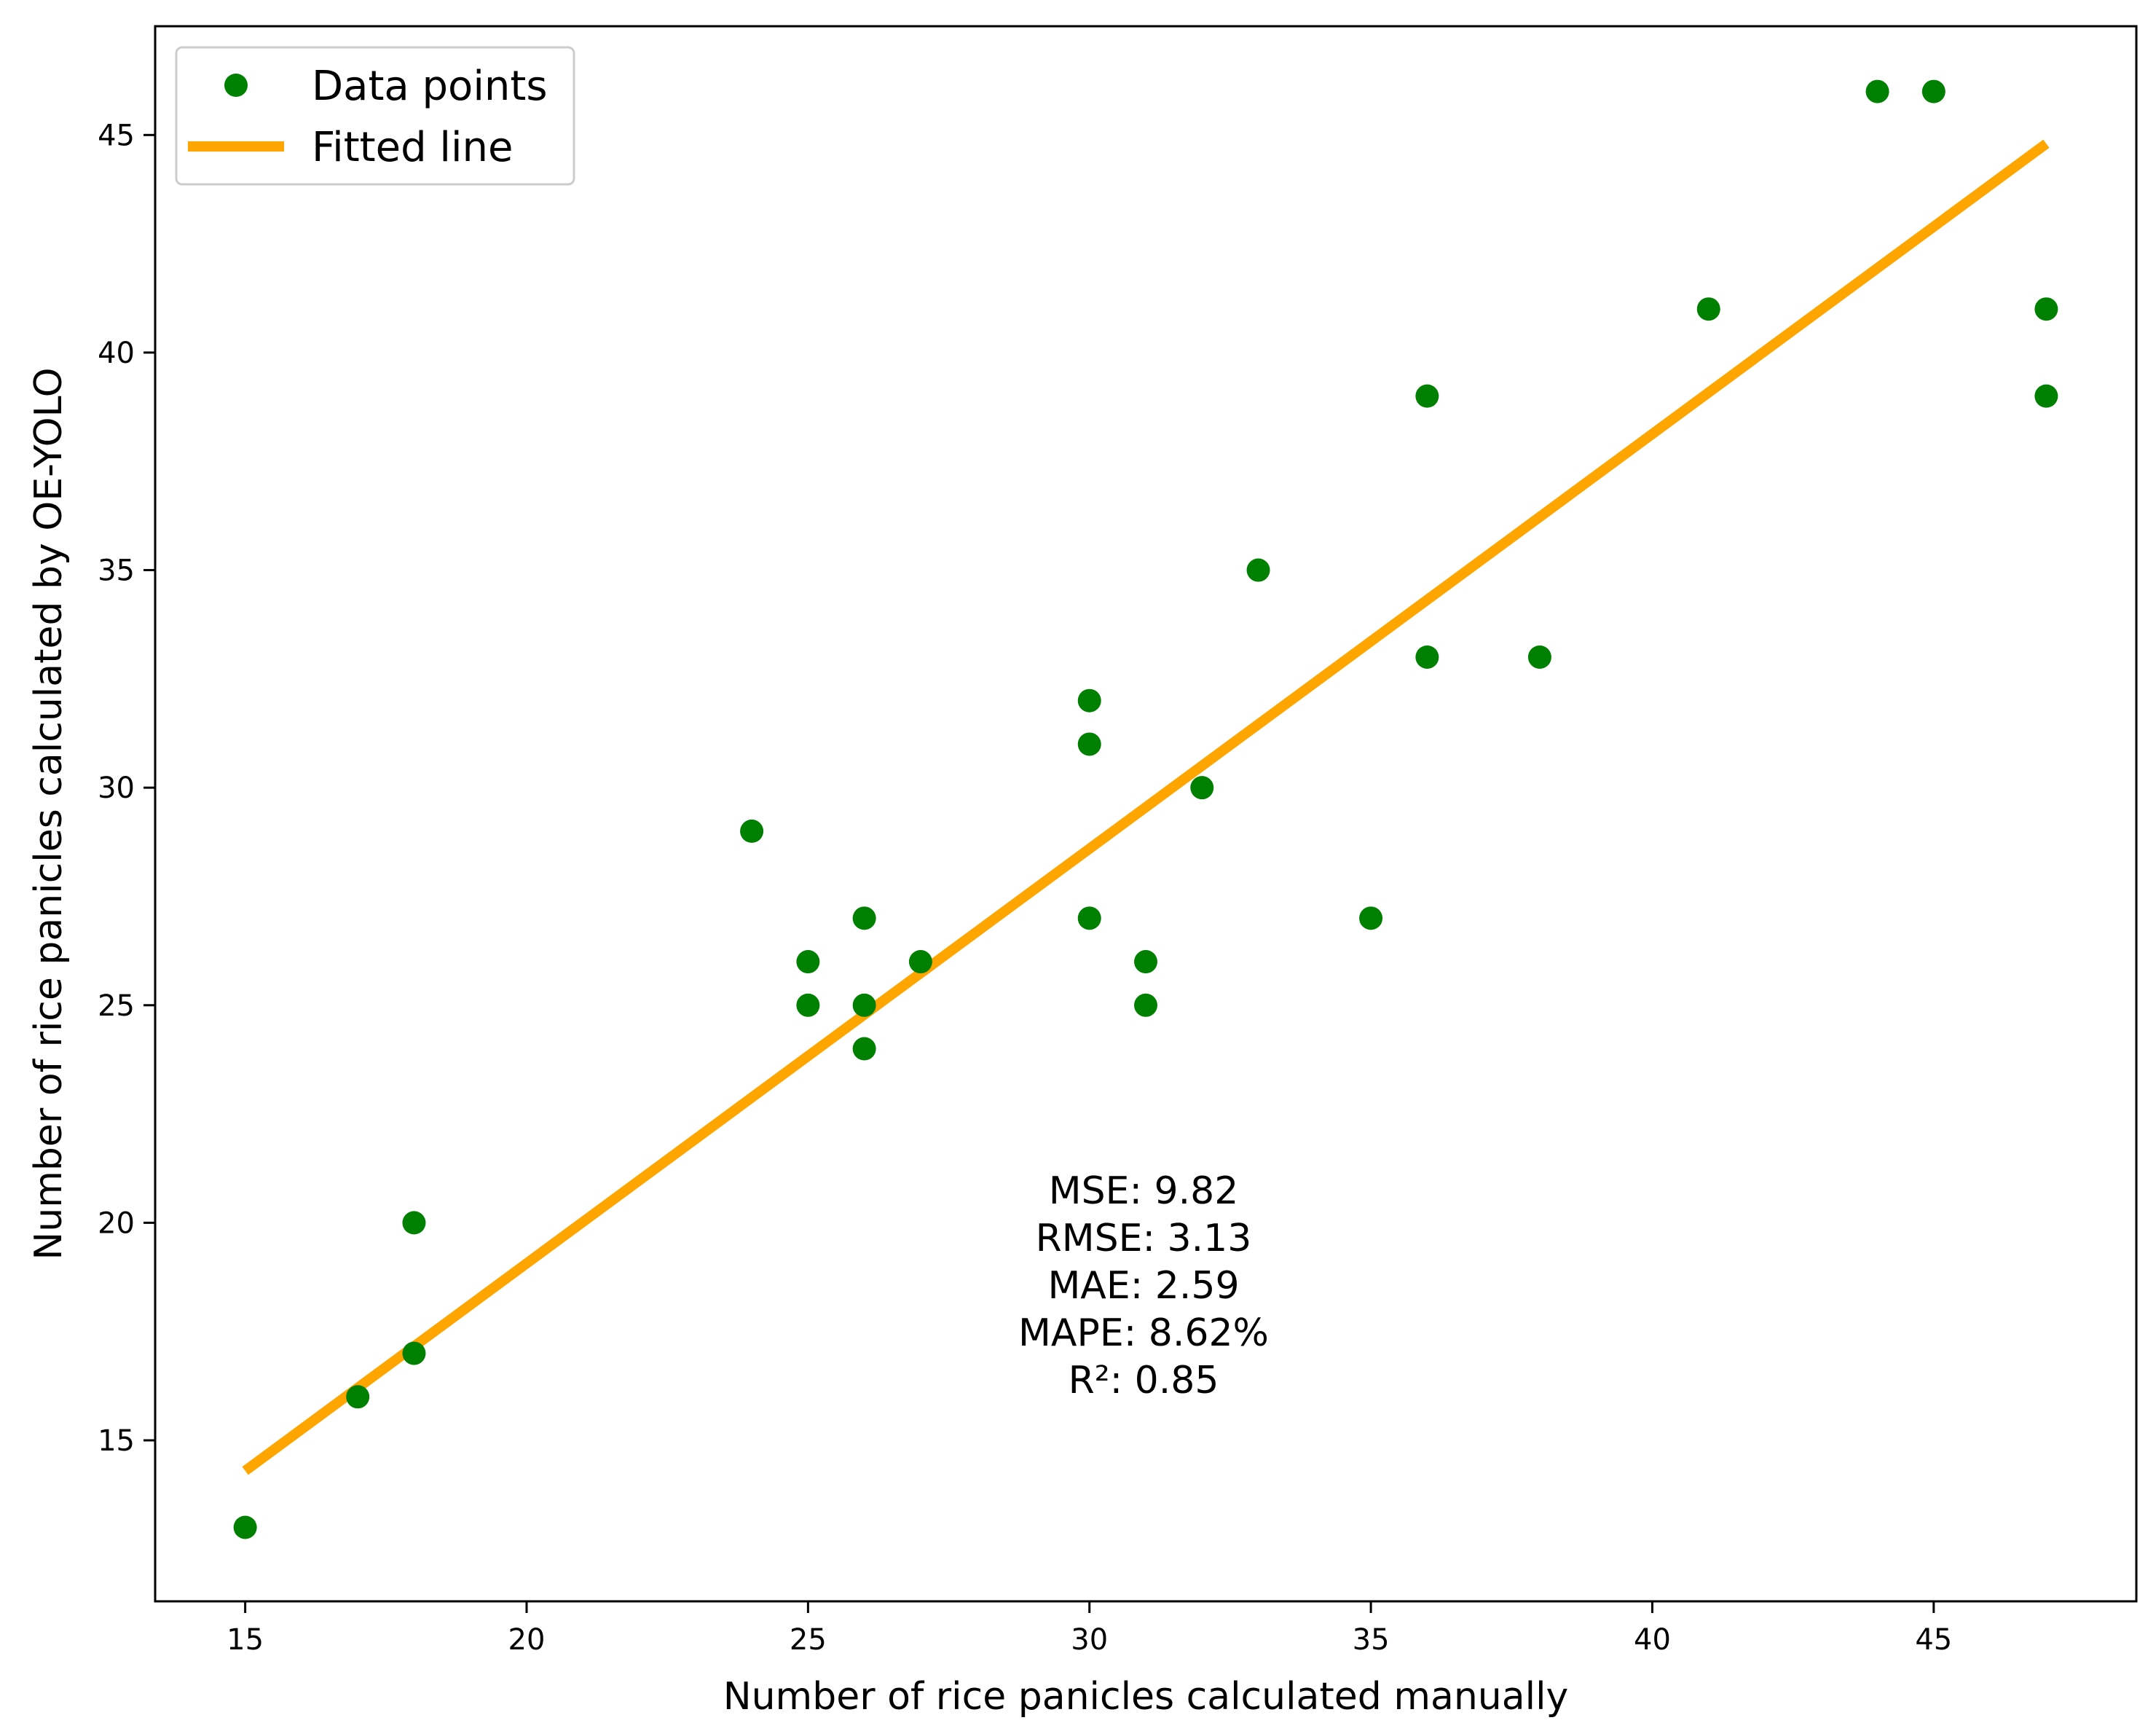 The image size is (2156, 1731). I want to click on y-tick-label: 15, so click(116, 1441).